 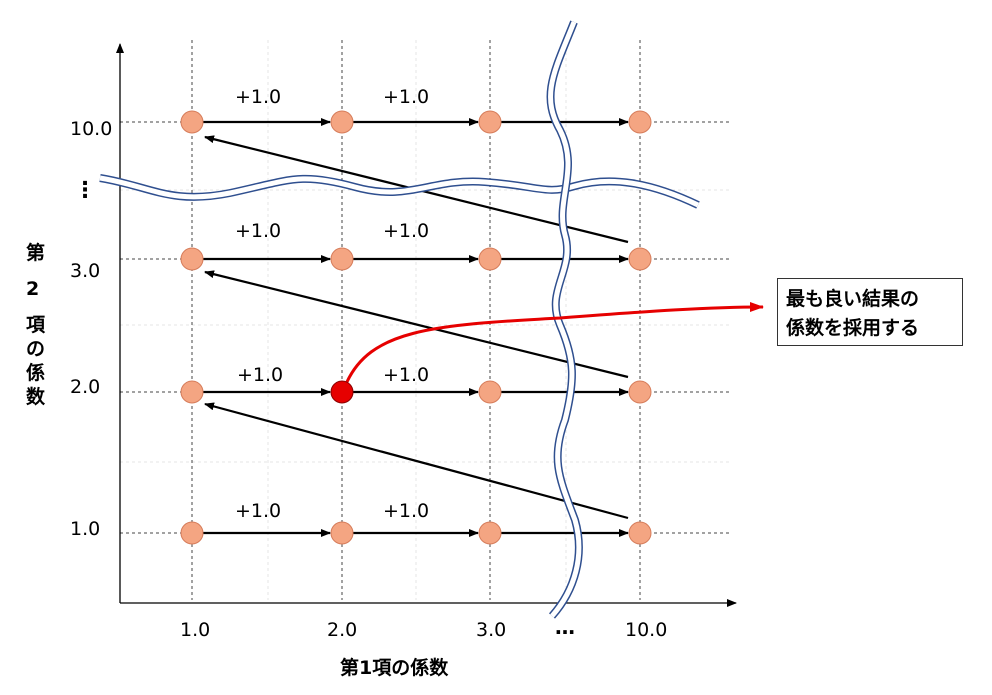 I want to click on y-tick-label: 2.0, so click(x=85, y=387).